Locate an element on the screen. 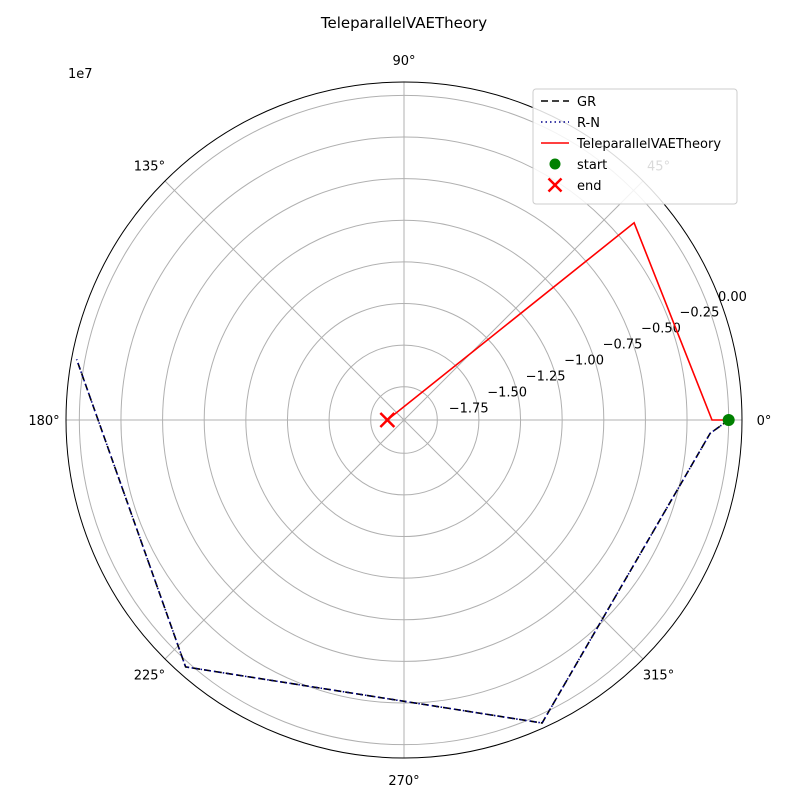 The image size is (800, 800). r-tick-label: −1.75 is located at coordinates (469, 408).